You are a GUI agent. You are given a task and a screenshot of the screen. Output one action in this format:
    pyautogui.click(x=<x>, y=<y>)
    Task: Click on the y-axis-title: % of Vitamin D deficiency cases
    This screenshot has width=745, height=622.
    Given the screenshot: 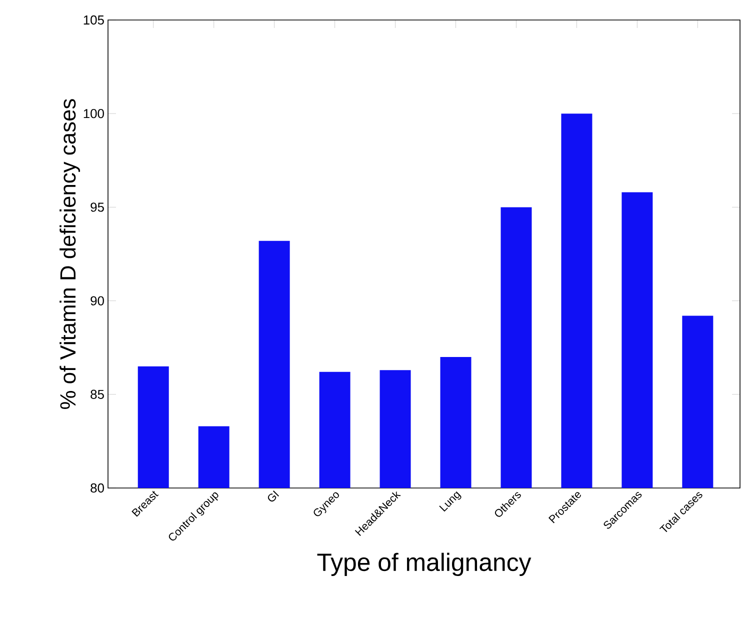 What is the action you would take?
    pyautogui.click(x=70, y=254)
    